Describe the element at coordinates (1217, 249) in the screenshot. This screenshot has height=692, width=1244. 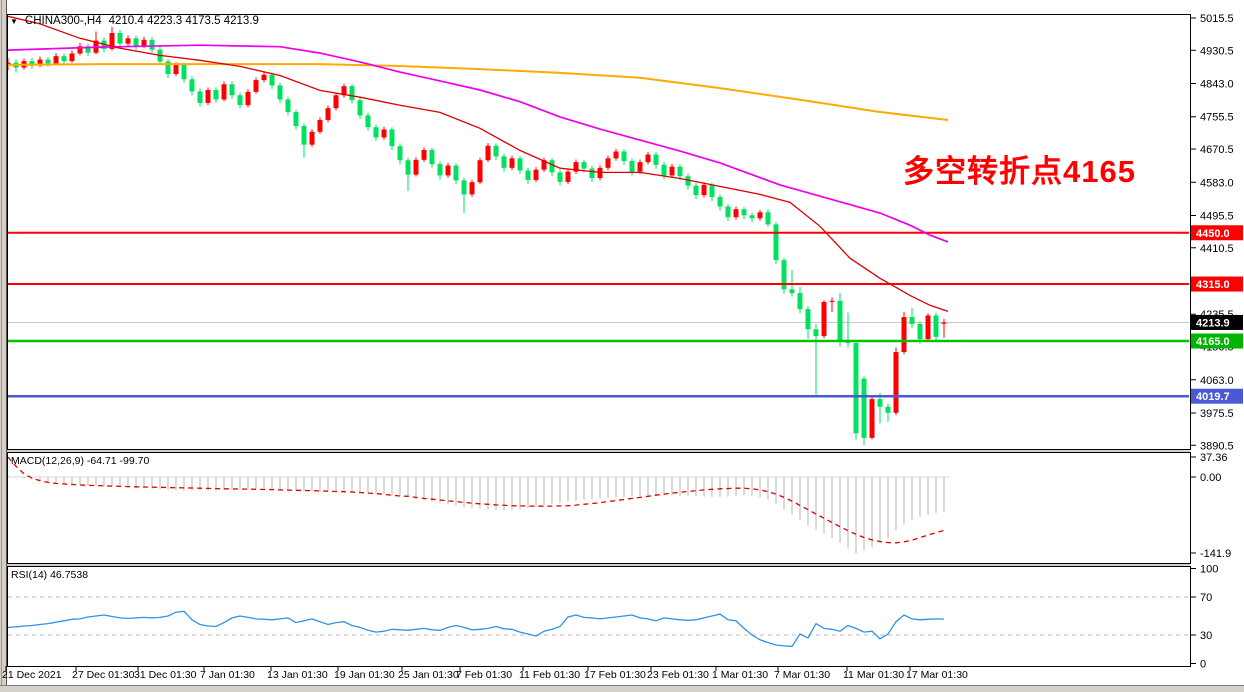
I see `price-tick-label: 4410.5` at that location.